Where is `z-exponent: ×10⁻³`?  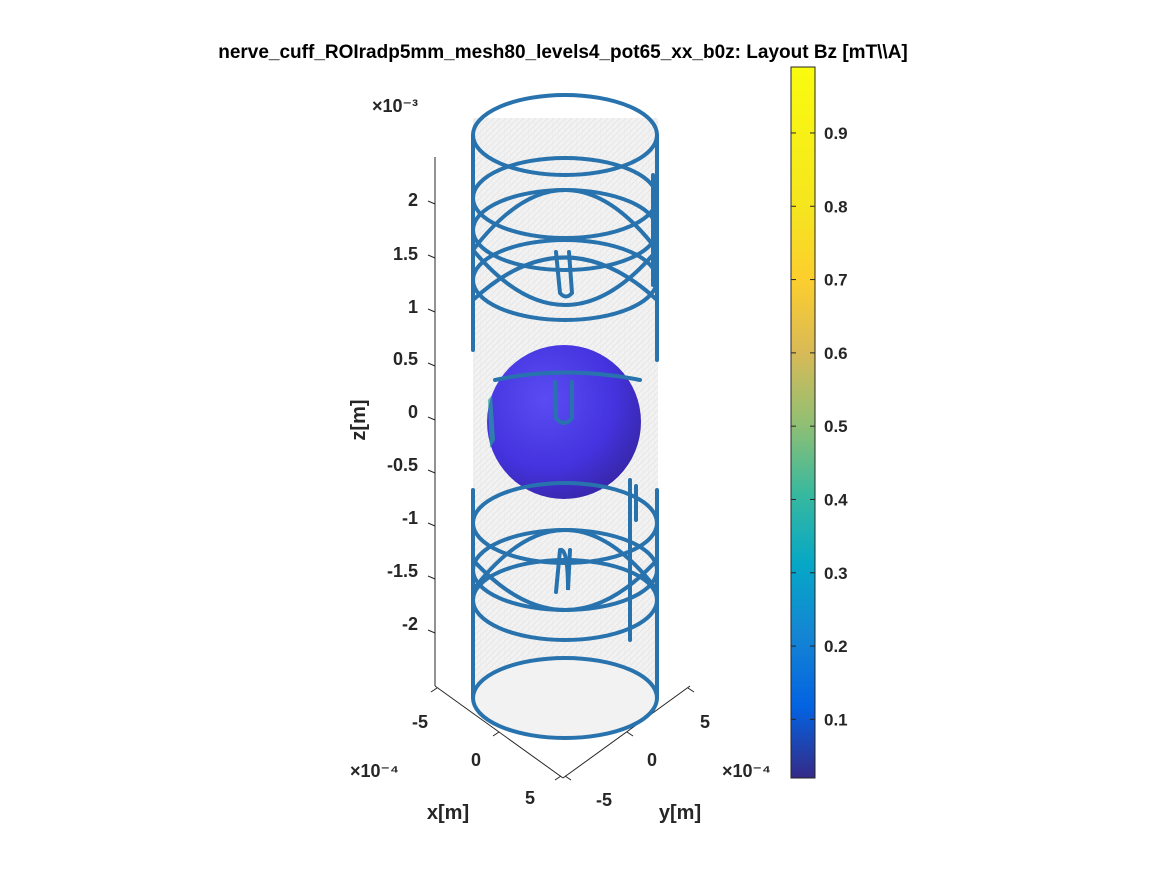 z-exponent: ×10⁻³ is located at coordinates (395, 106).